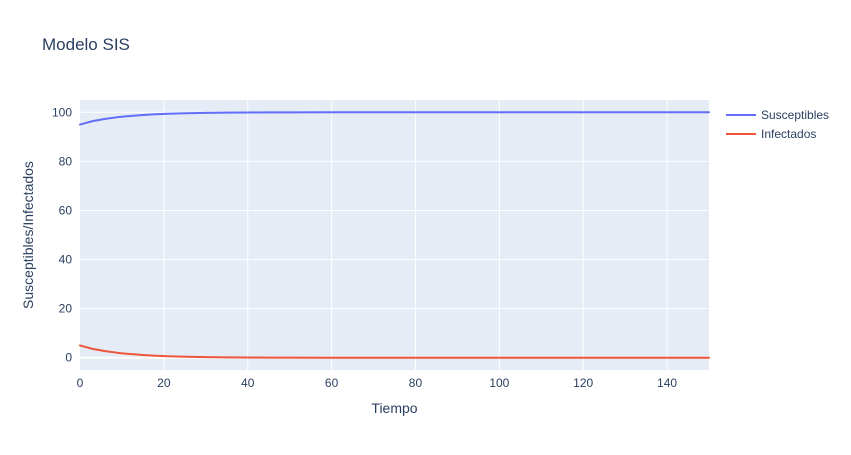 This screenshot has width=851, height=455. I want to click on x-tick-label: 140, so click(667, 383).